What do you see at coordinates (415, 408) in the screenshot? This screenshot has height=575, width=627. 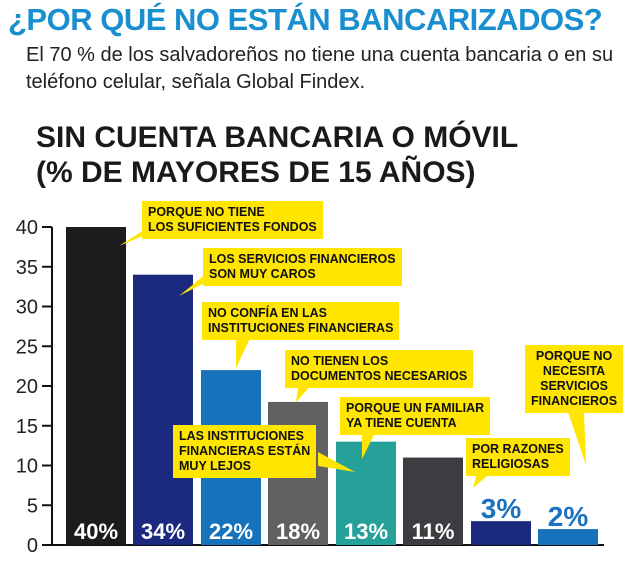 I see `callout-line: PORQUE UN FAMILIAR` at bounding box center [415, 408].